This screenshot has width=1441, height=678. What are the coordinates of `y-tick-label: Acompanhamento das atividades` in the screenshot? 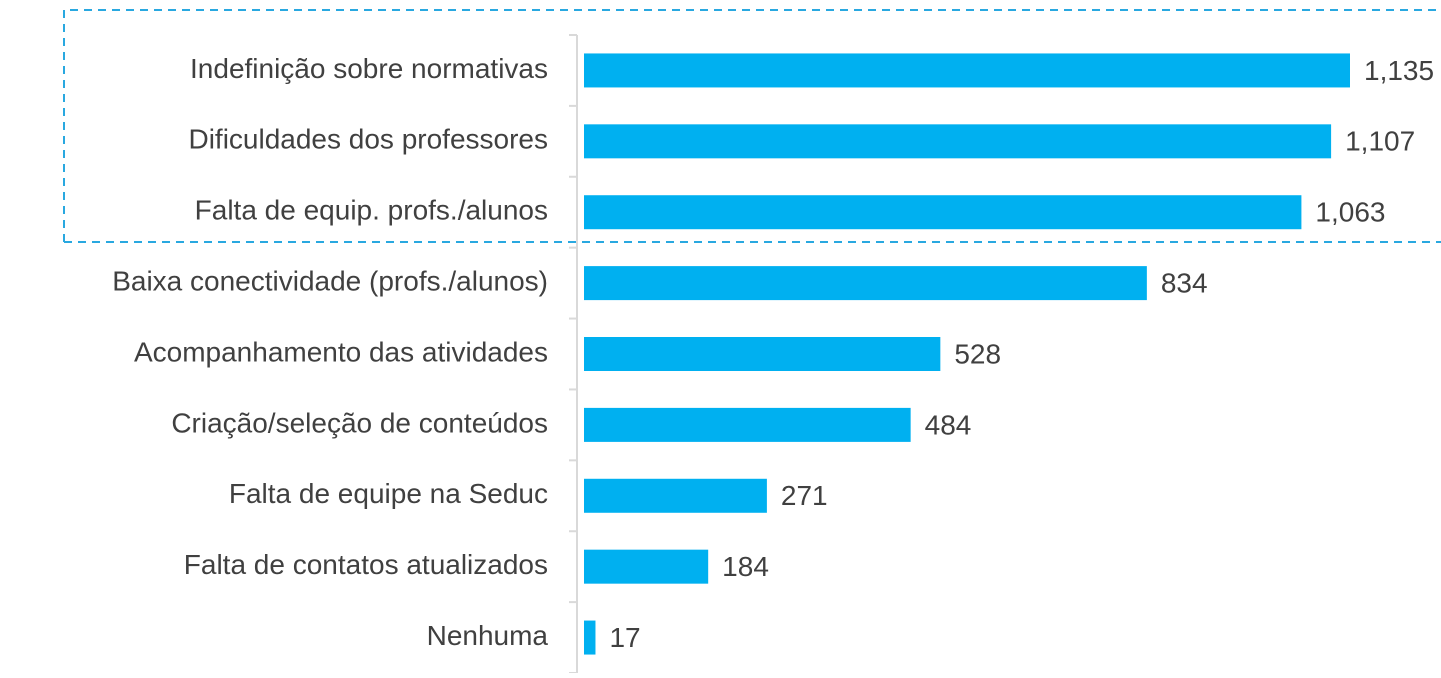 It's located at (341, 351).